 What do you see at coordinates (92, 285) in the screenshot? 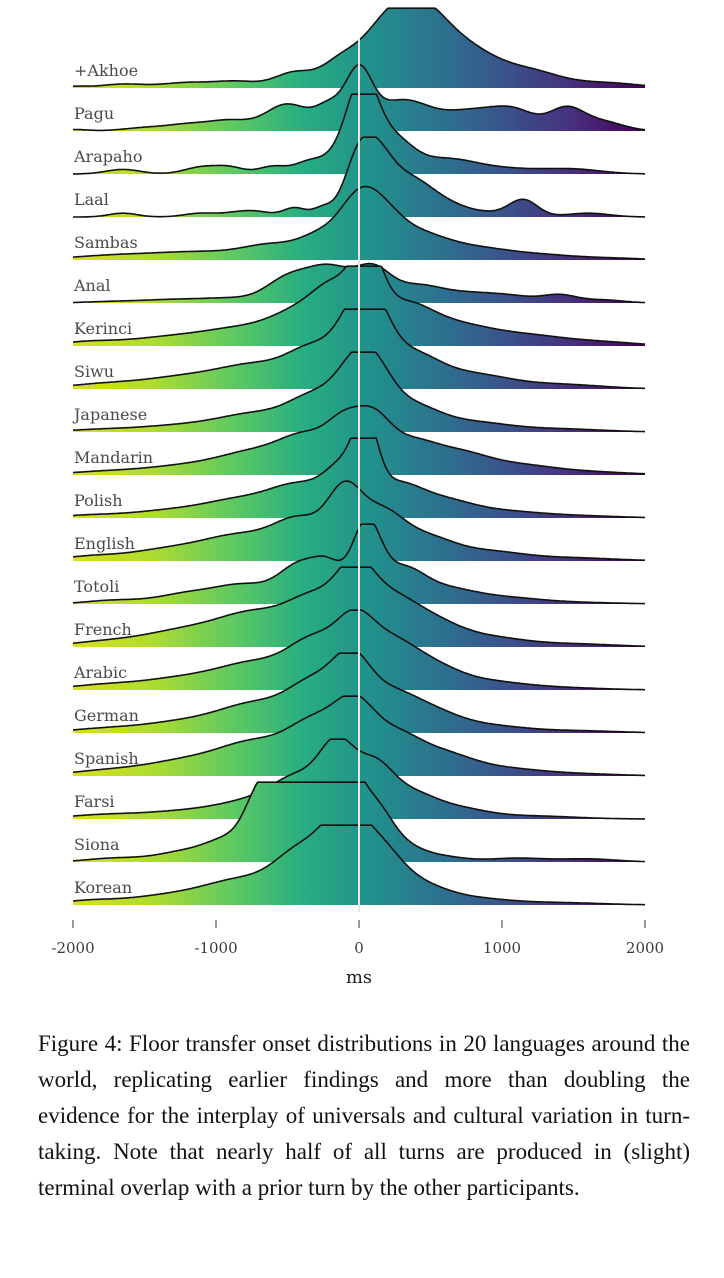
I see `language-label: Anal` at bounding box center [92, 285].